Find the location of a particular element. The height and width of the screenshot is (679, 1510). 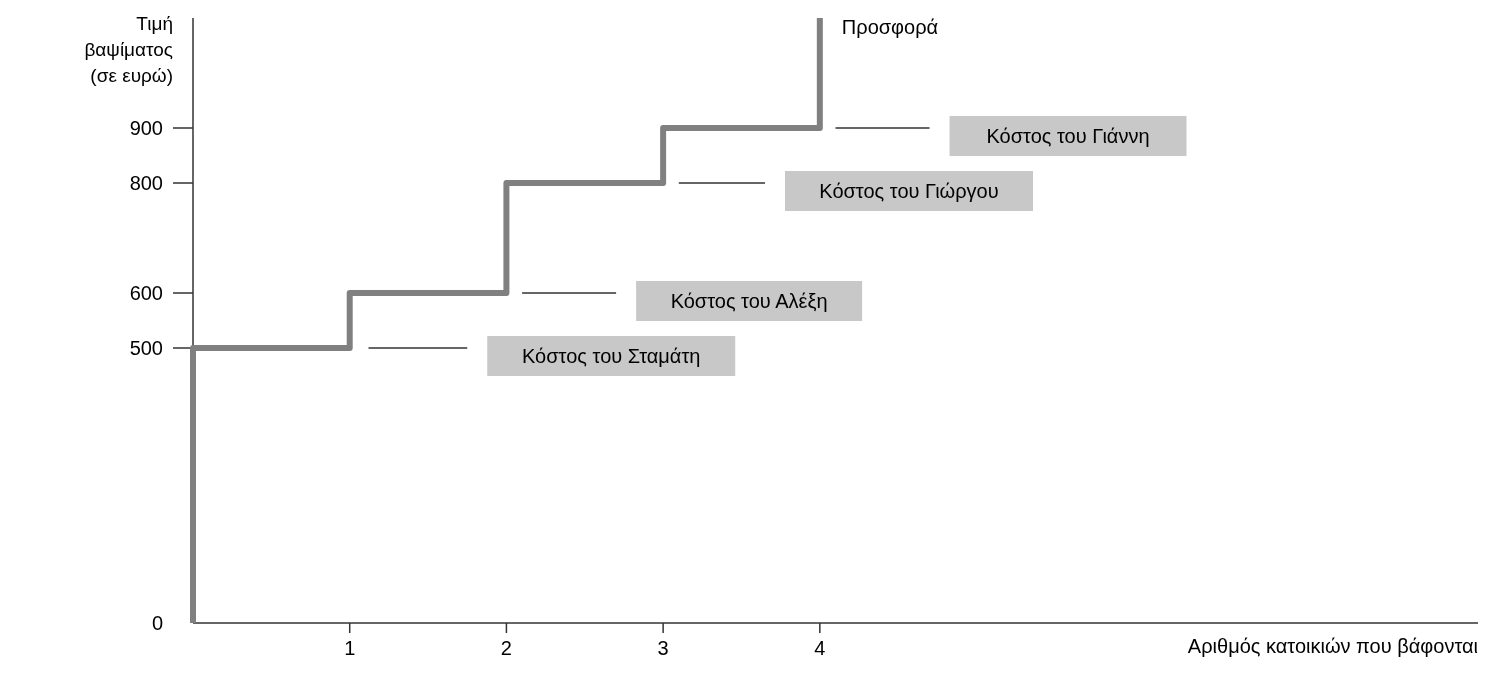

x-tick-label: 4 is located at coordinates (820, 648).